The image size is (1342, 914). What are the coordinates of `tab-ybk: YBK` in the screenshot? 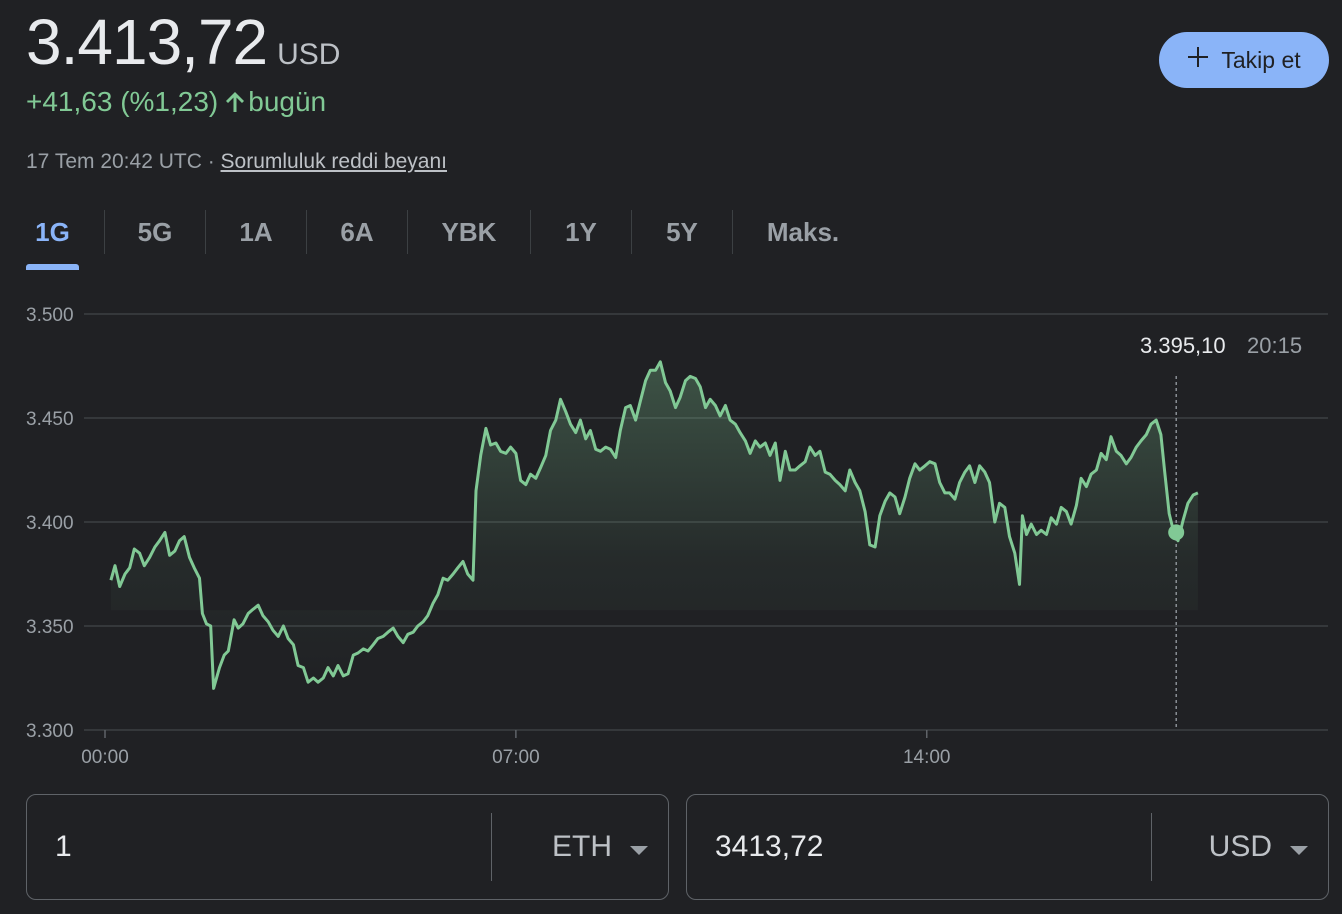 It's located at (469, 232).